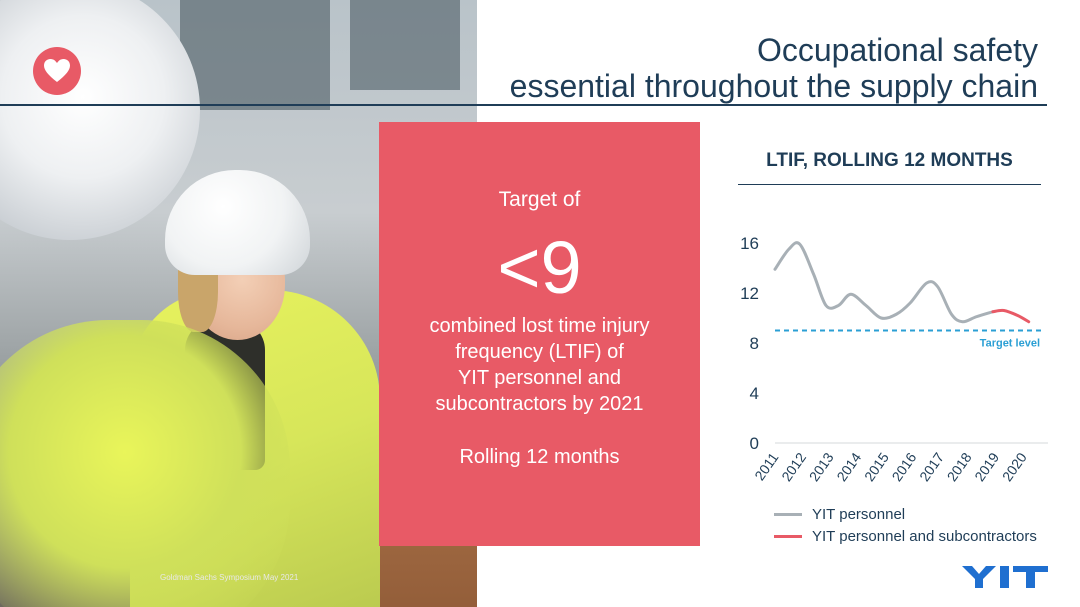 The image size is (1080, 607). What do you see at coordinates (100, 120) in the screenshot?
I see `blurred-foreground-helmet` at bounding box center [100, 120].